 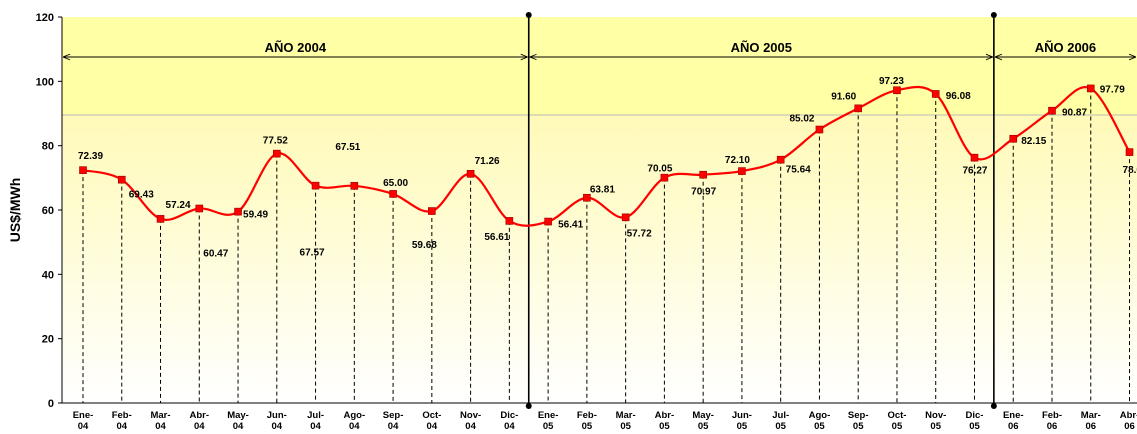 I want to click on year-label: AÑO 2004, so click(x=296, y=47).